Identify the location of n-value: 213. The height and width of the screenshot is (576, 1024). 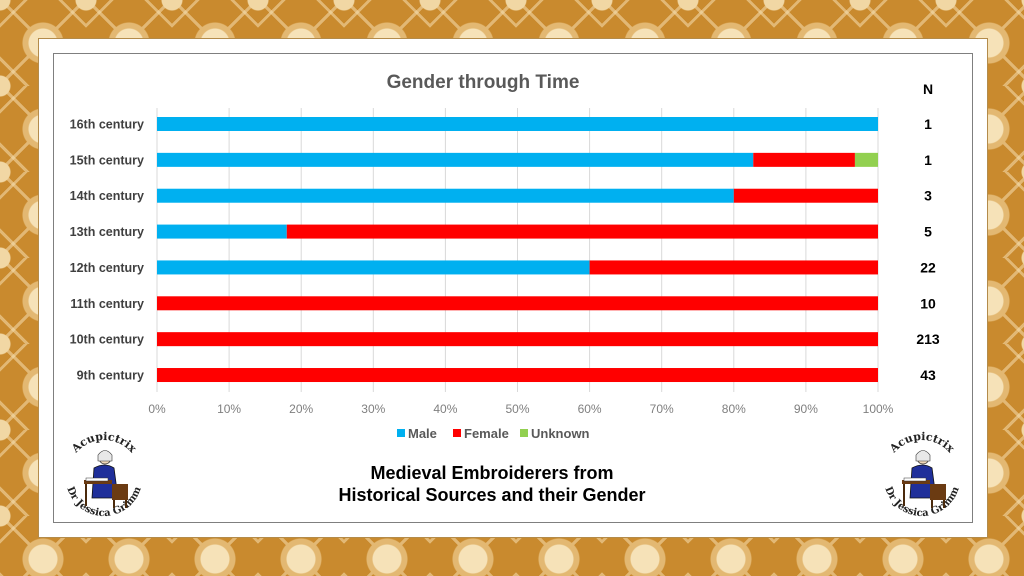
(928, 339).